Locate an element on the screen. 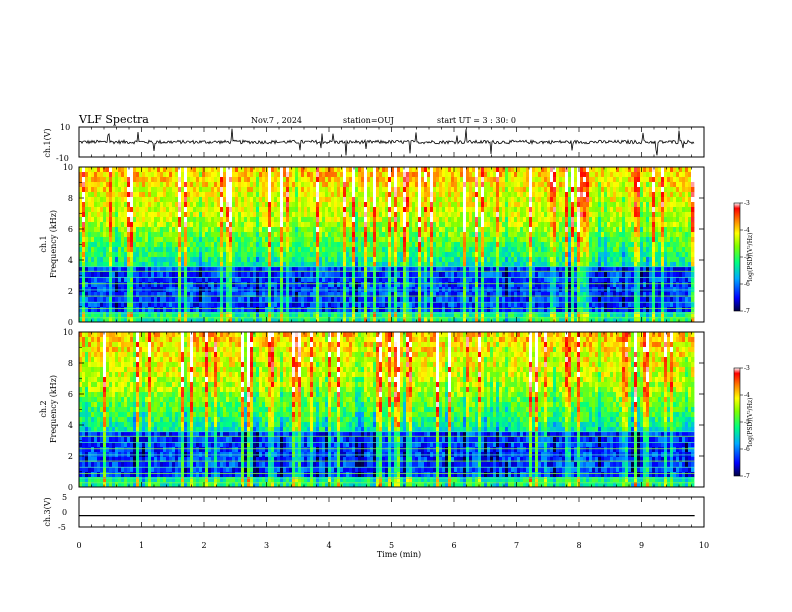 This screenshot has height=612, width=792. x-tick-label: 4 is located at coordinates (328, 545).